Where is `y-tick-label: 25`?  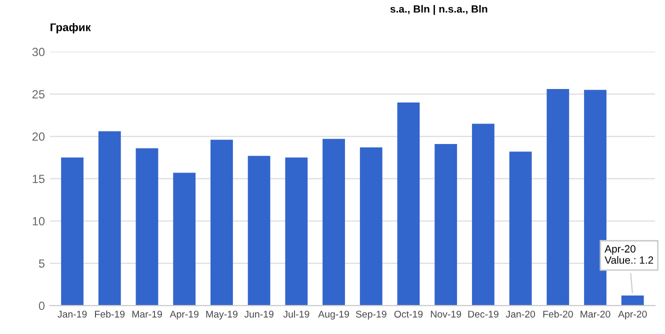 y-tick-label: 25 is located at coordinates (38, 94).